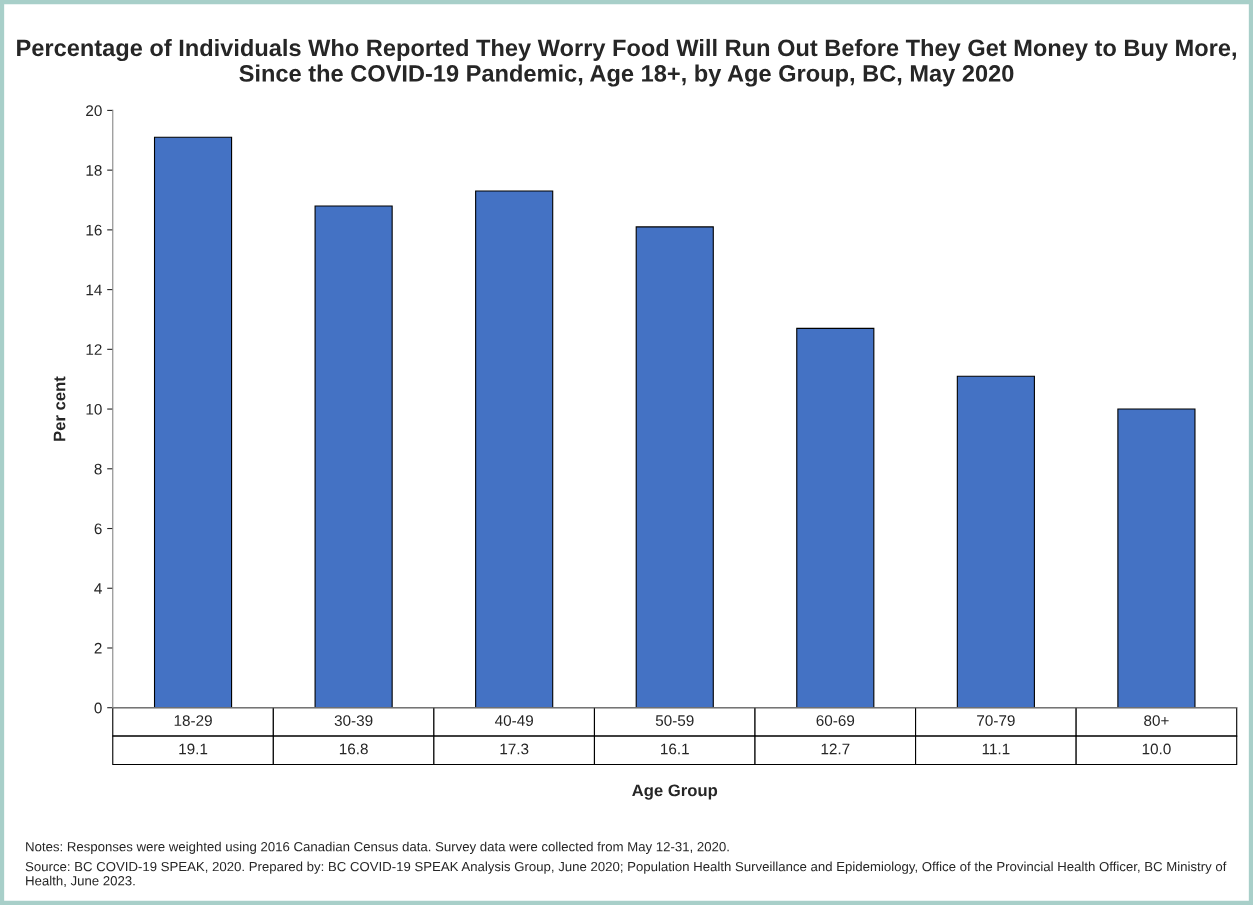 Image resolution: width=1253 pixels, height=905 pixels. Describe the element at coordinates (94, 409) in the screenshot. I see `y-tick-label: 10` at that location.